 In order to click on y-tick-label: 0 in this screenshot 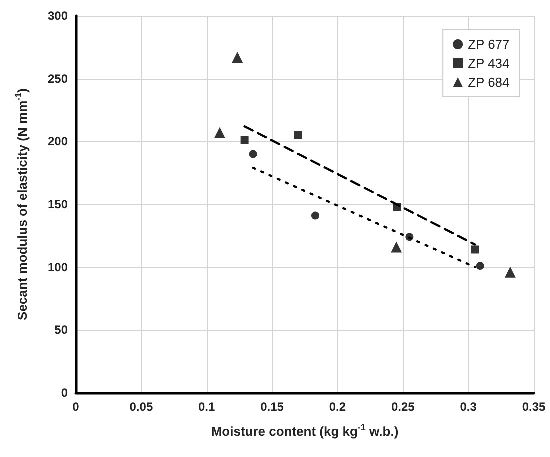, I will do `click(64, 393)`.